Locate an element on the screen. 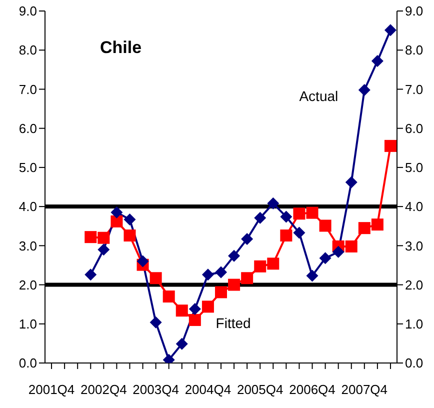 The width and height of the screenshot is (434, 408). text: Chile is located at coordinates (121, 48).